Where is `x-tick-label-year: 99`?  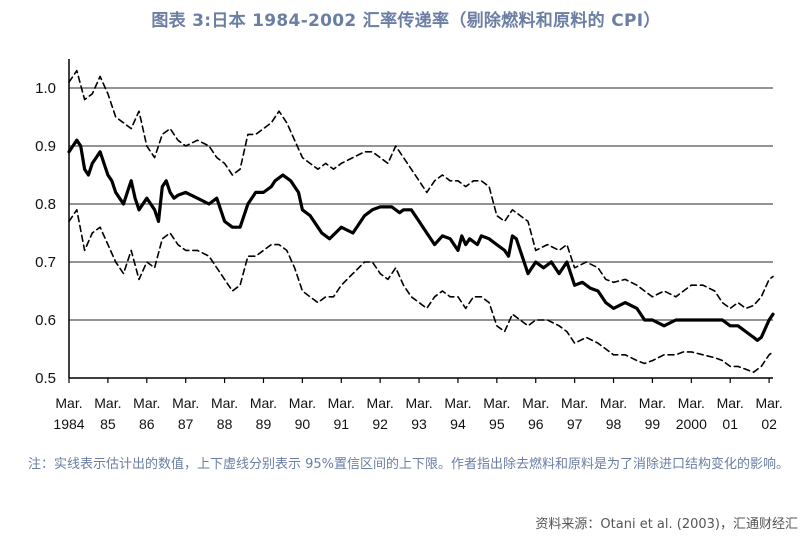 x-tick-label-year: 99 is located at coordinates (653, 424).